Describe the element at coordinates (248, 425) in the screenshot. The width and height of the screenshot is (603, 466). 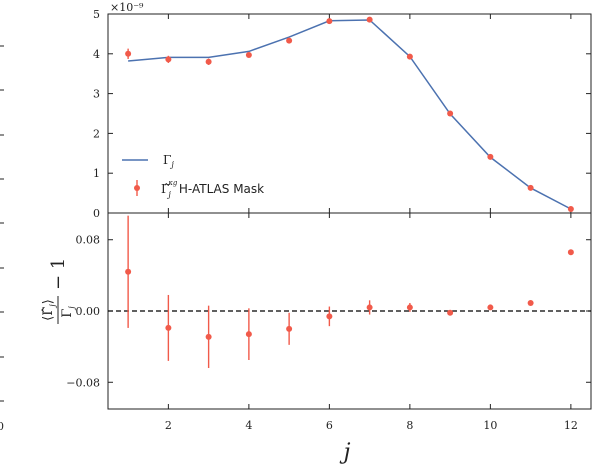
I see `bottom-x-tick-label: 4` at that location.